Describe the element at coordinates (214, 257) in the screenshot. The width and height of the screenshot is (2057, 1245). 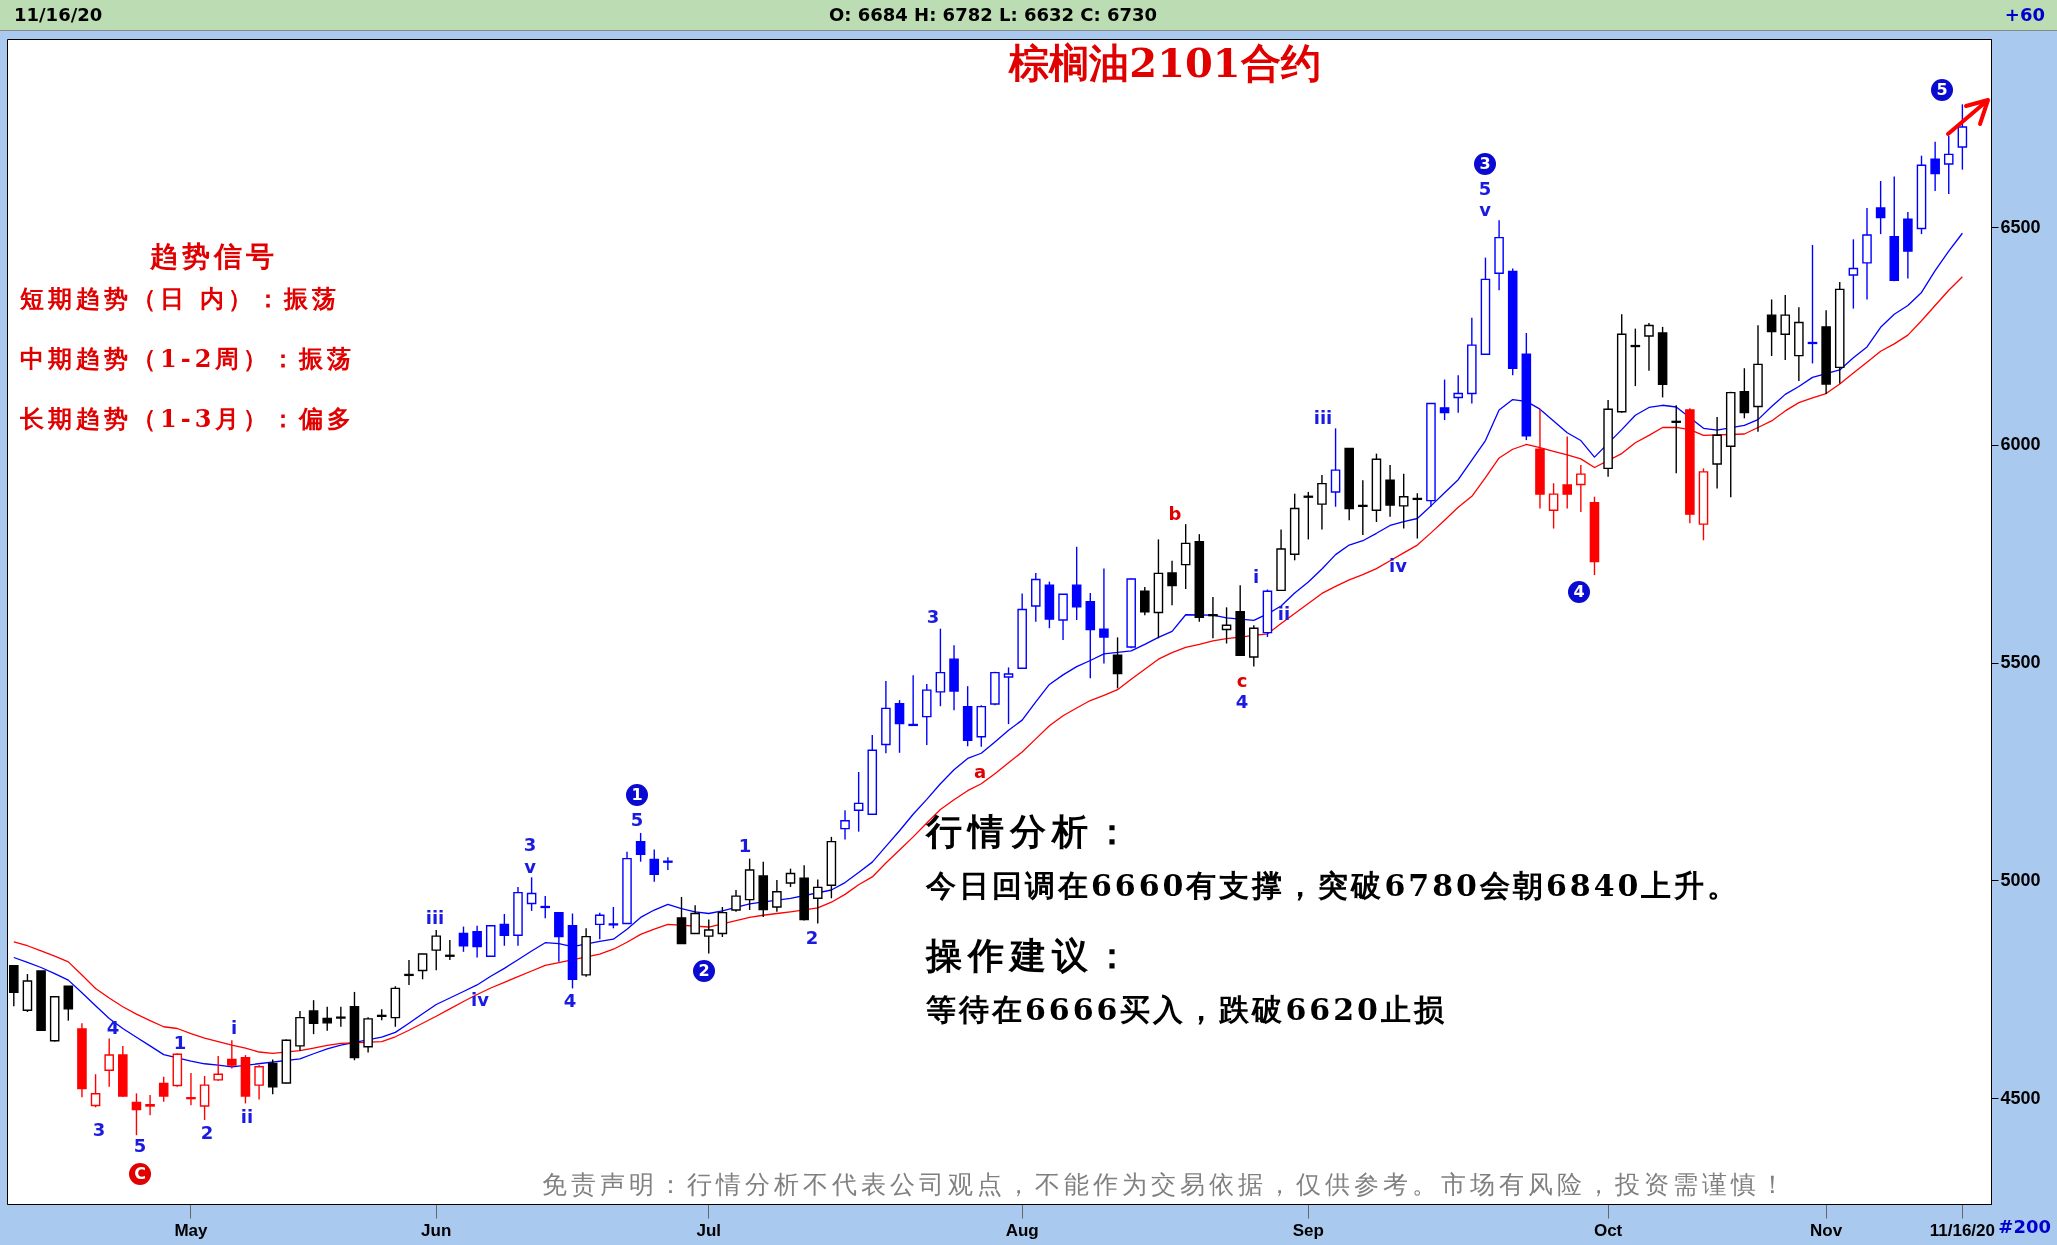
I see `annotation: 趋势信号` at that location.